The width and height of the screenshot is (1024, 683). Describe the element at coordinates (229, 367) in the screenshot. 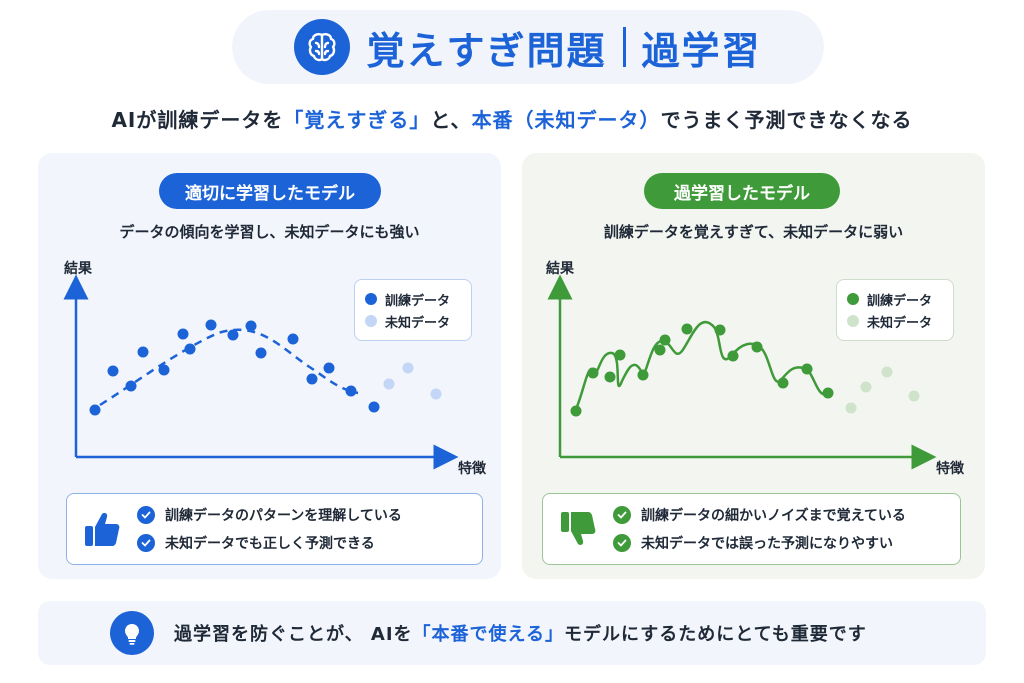

I see `fit-curve` at that location.